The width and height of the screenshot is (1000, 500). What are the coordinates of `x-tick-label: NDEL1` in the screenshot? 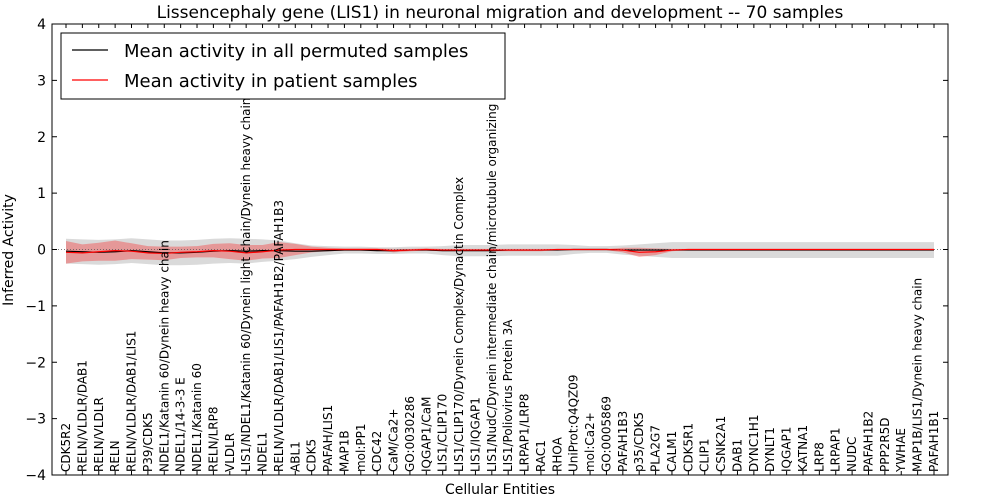 It's located at (263, 452).